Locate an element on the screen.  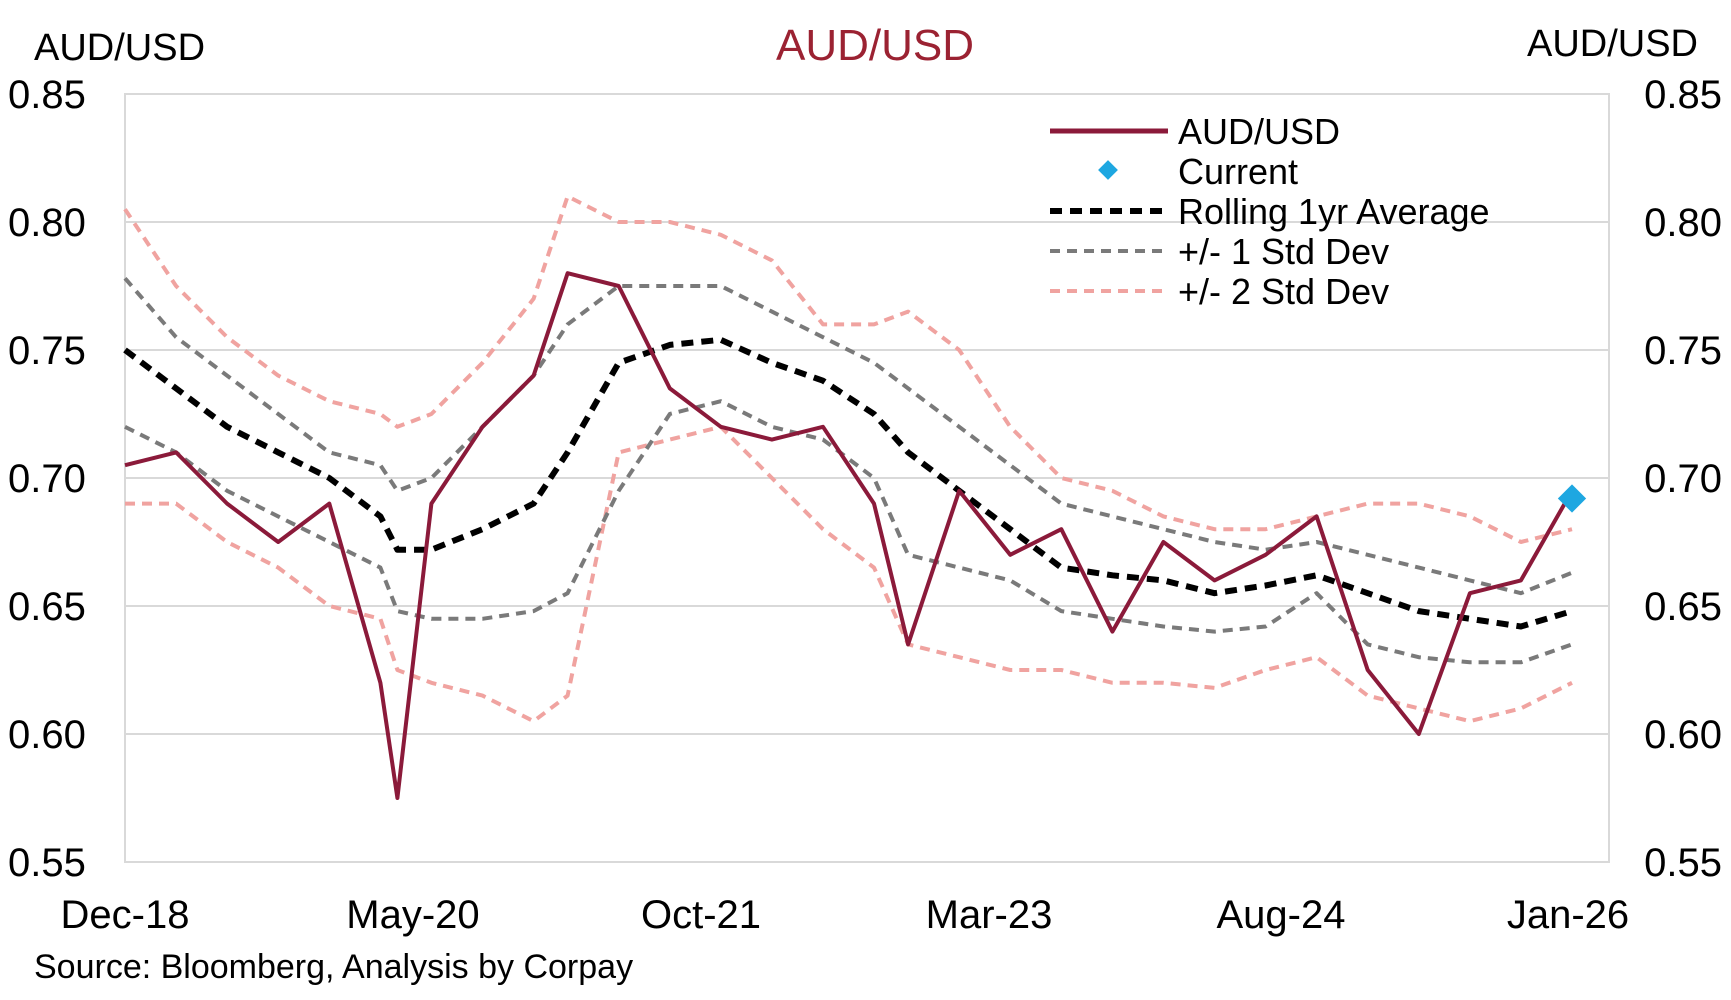
y-tick-left-1: 0.60 is located at coordinates (47, 735).